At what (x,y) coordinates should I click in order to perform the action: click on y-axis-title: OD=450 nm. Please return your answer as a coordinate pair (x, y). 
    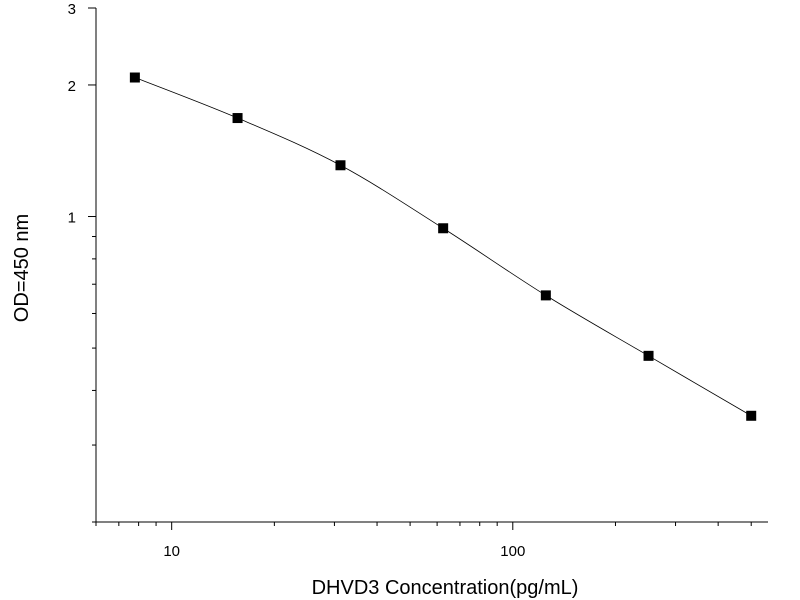
    Looking at the image, I should click on (22, 268).